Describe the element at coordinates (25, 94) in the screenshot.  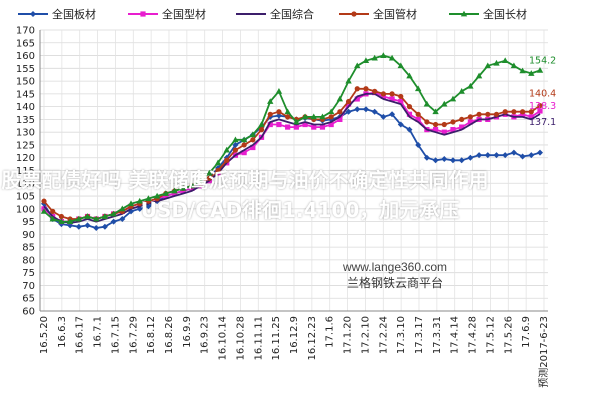
I see `y-tick-label: 145` at that location.